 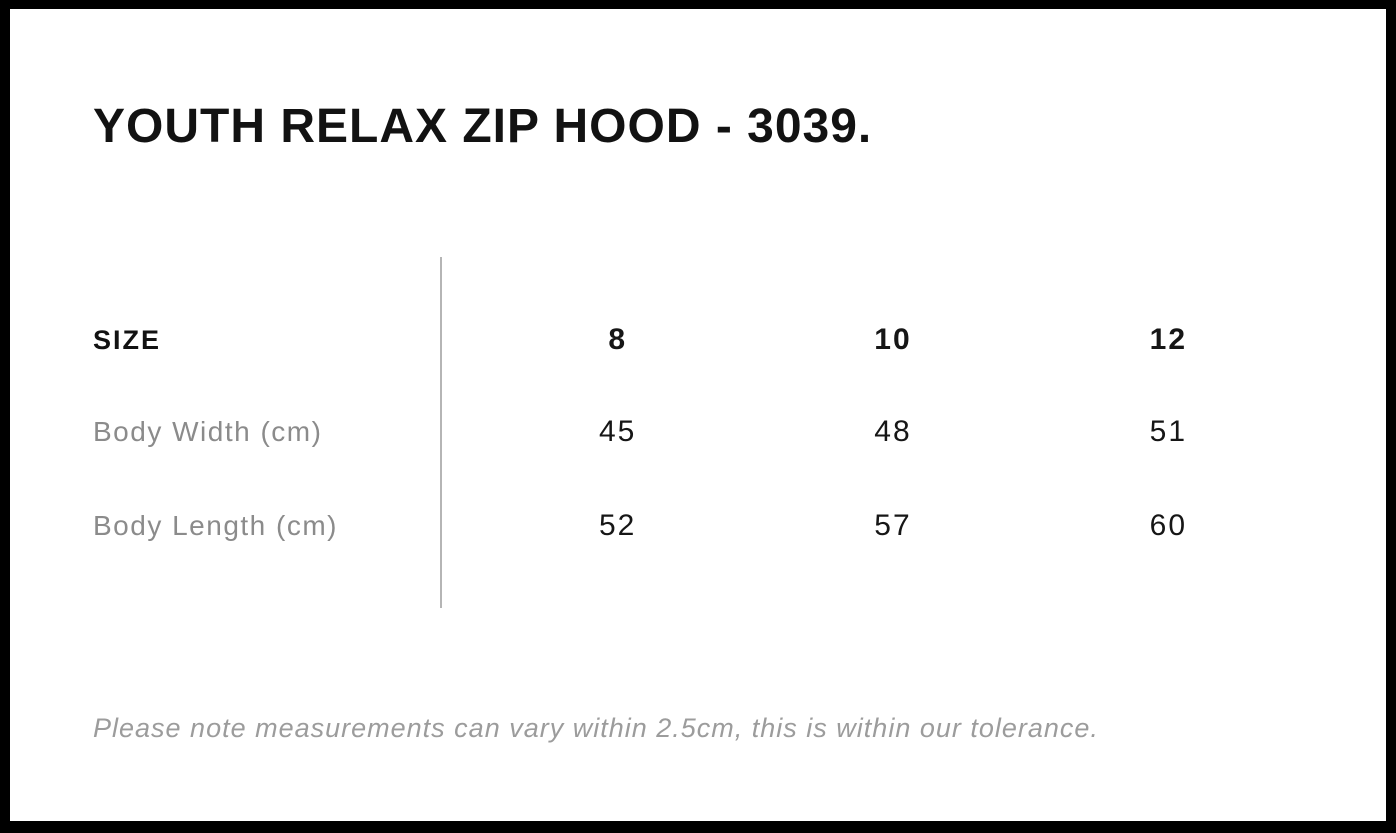 What do you see at coordinates (127, 340) in the screenshot?
I see `size-header-label: SIZE` at bounding box center [127, 340].